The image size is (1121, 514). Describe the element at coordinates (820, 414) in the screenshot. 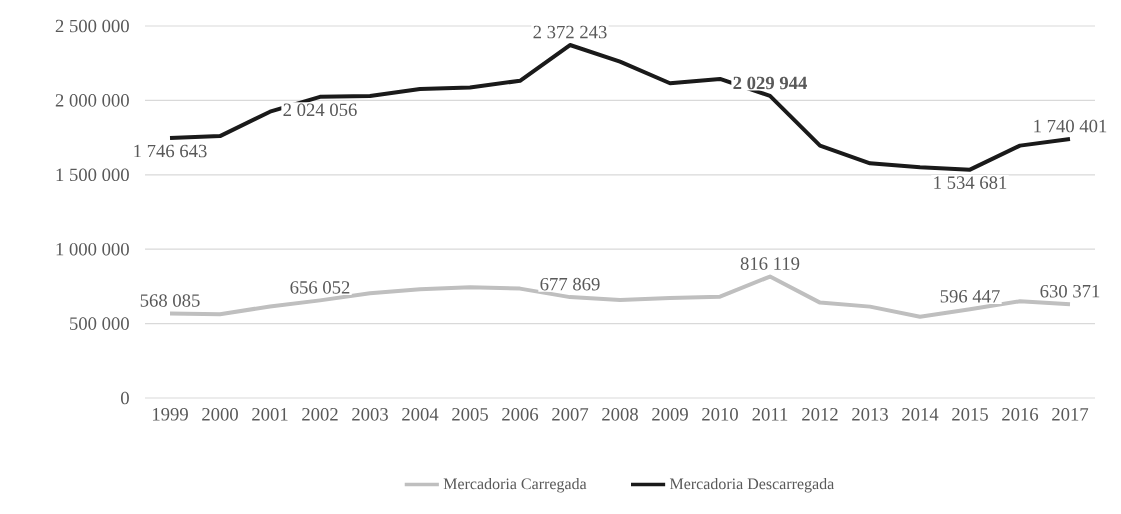

I see `x-tick-label: 2012` at that location.